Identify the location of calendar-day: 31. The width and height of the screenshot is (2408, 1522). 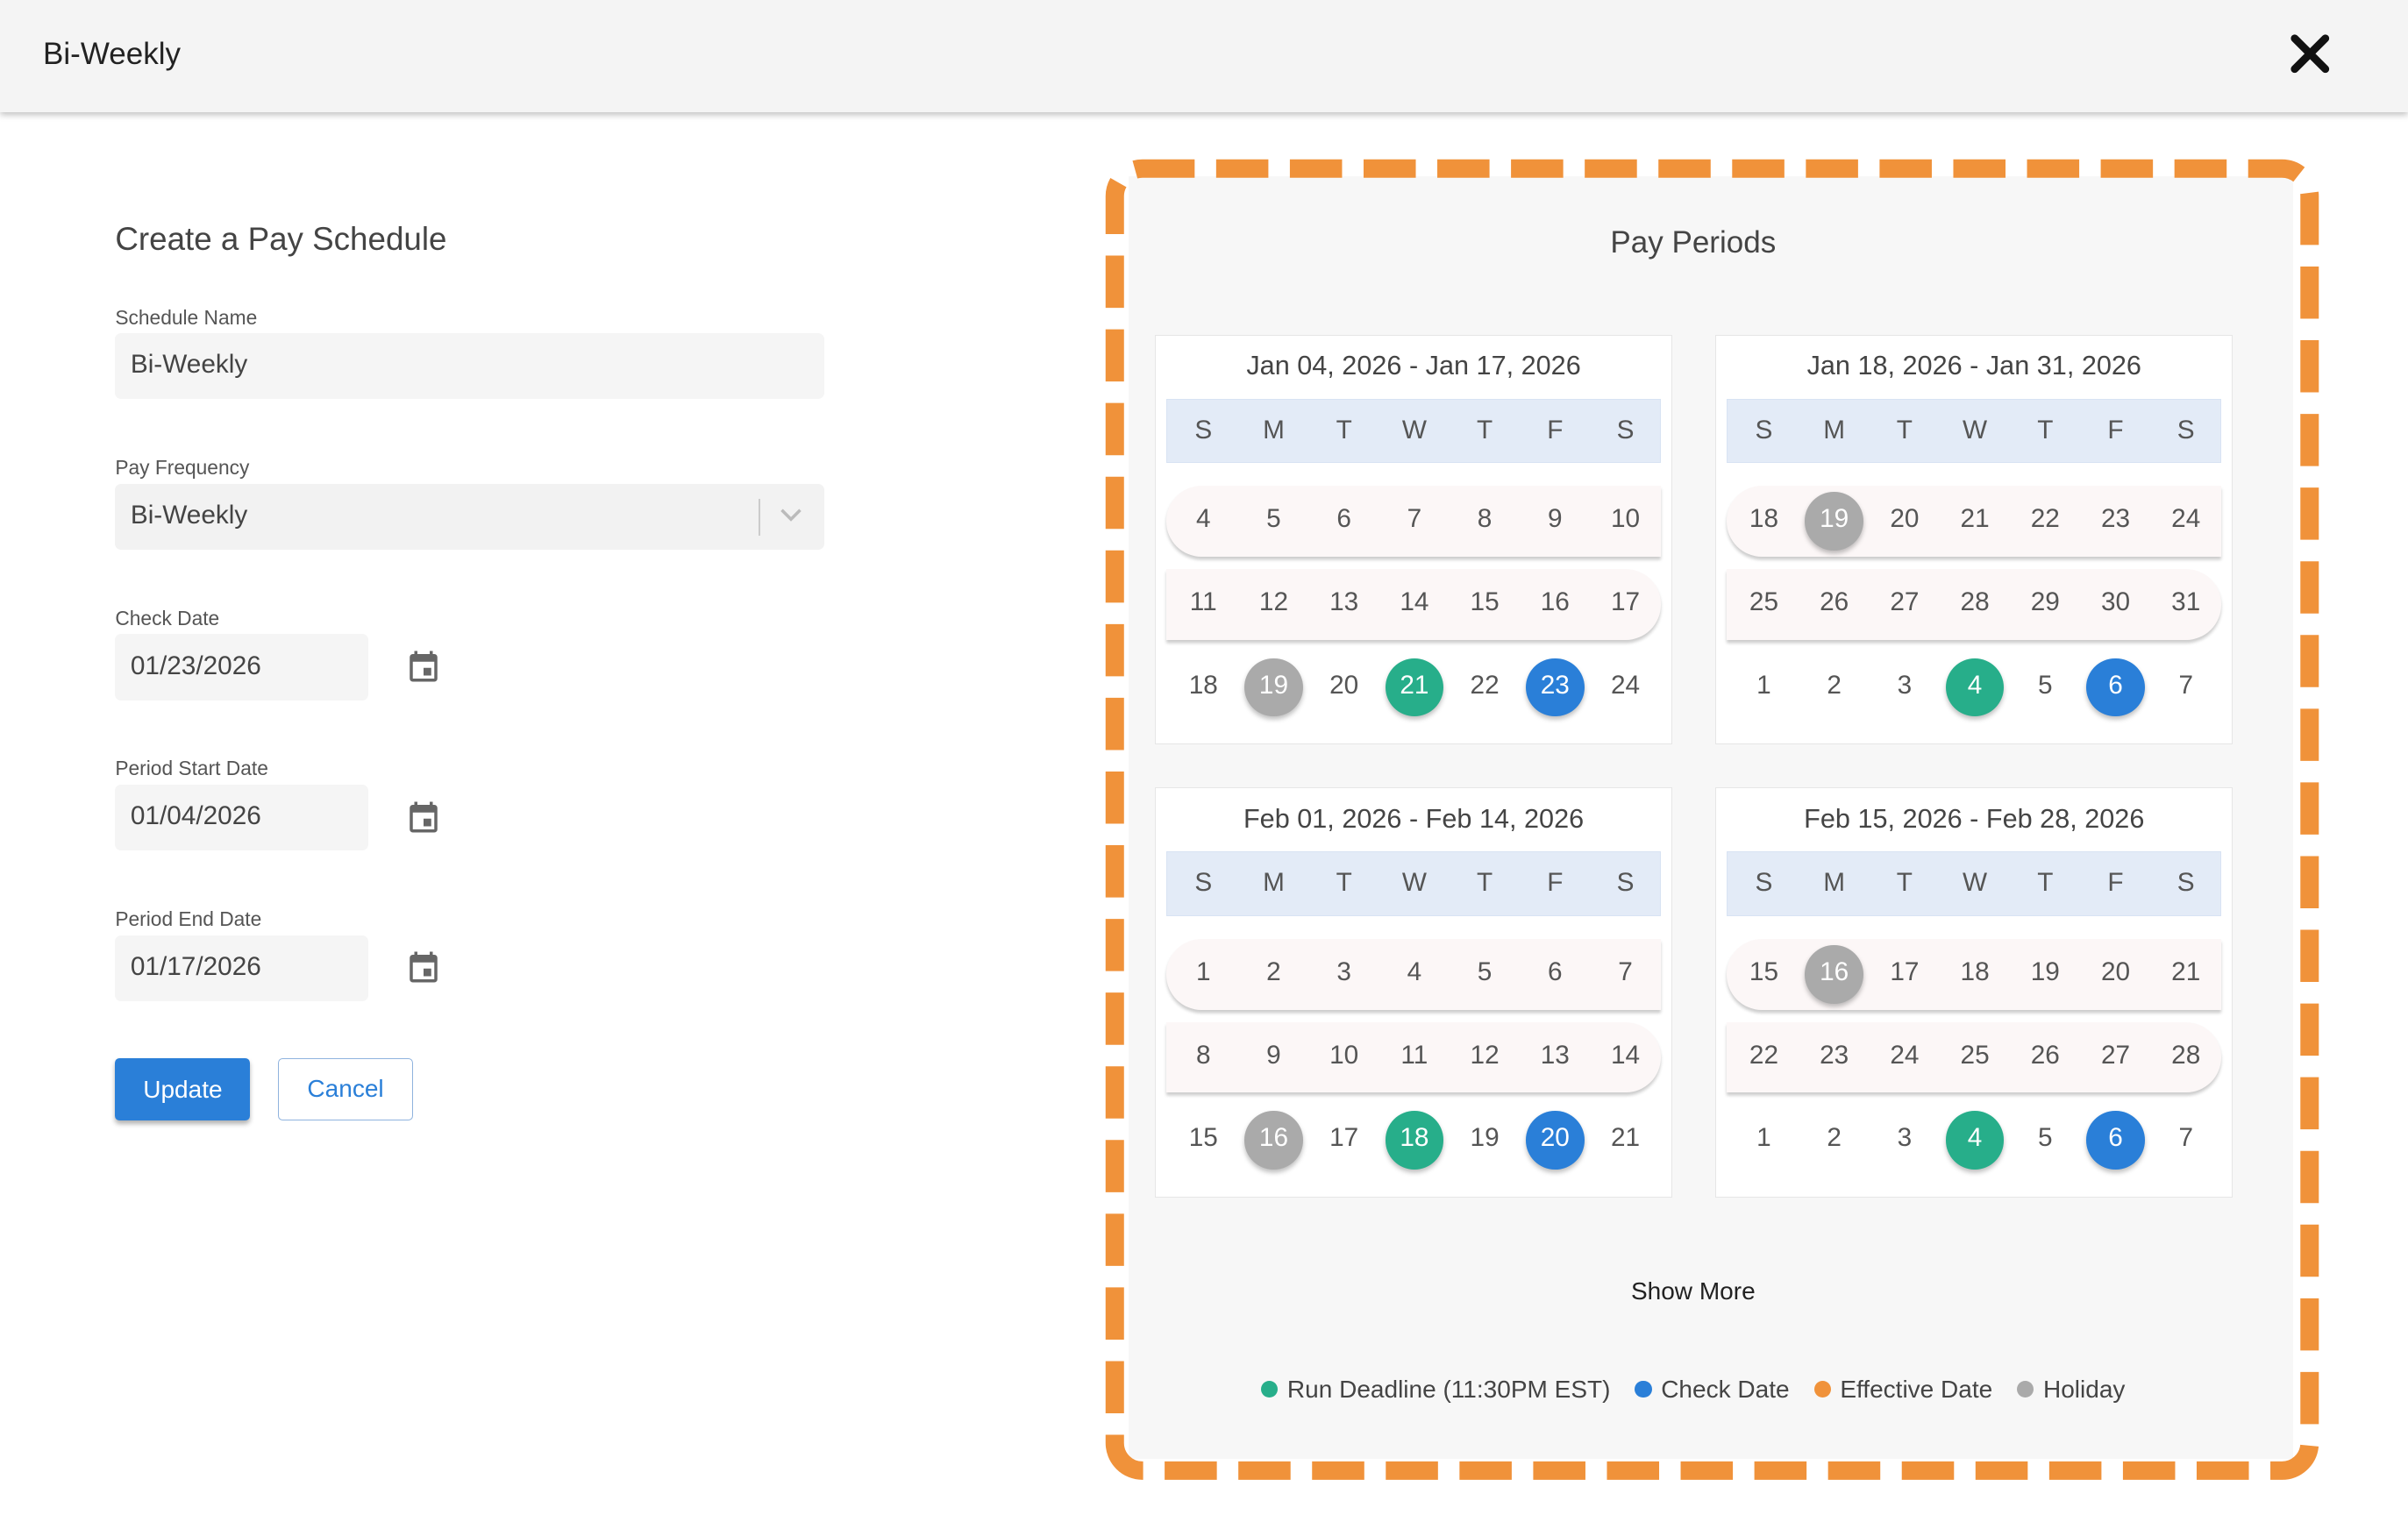
(2186, 601).